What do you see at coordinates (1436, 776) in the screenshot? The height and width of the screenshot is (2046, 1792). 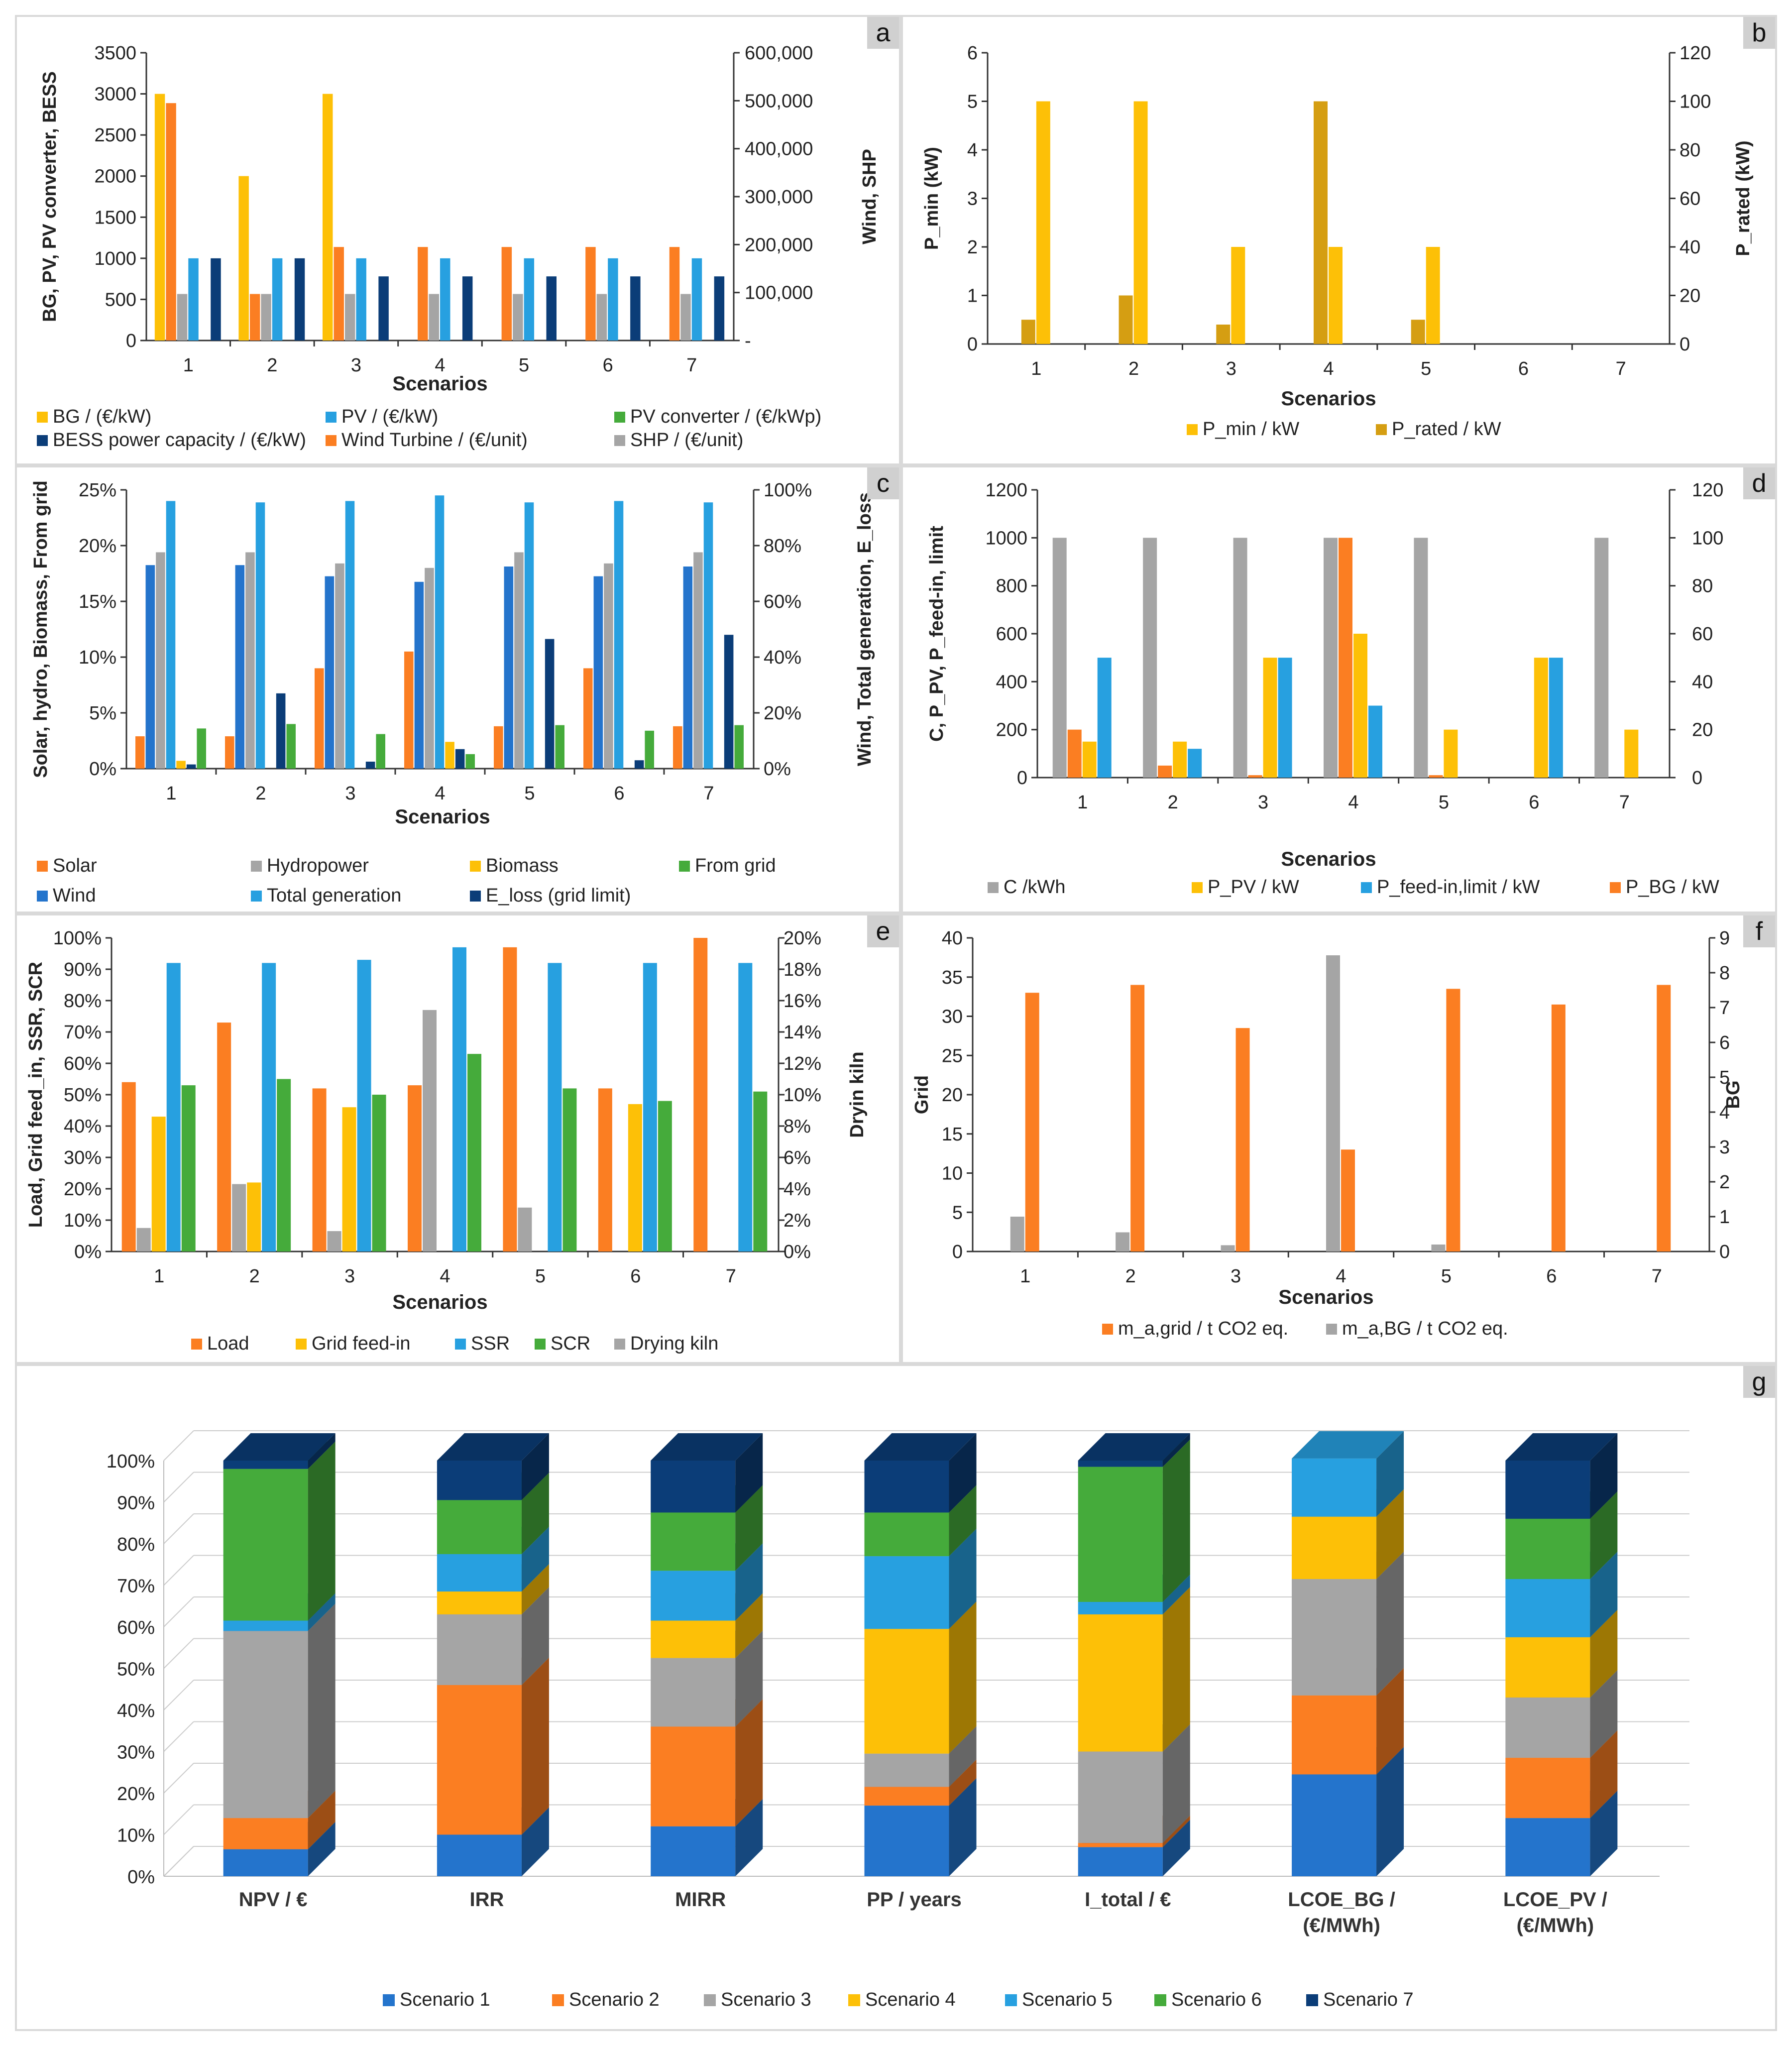 I see `bar-p-bg-kw-s5` at bounding box center [1436, 776].